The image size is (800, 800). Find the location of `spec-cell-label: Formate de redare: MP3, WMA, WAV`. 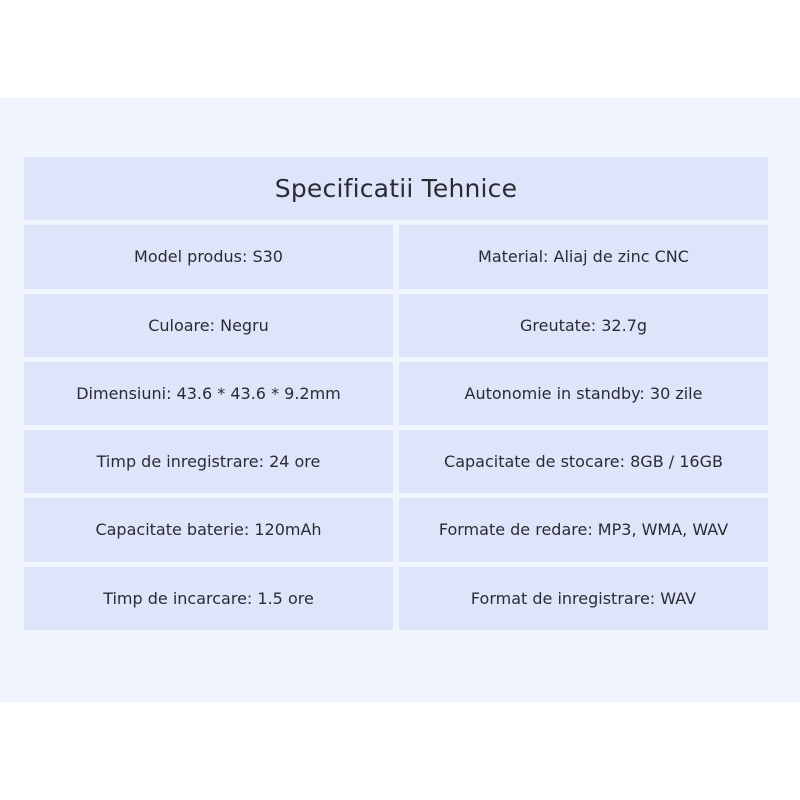

spec-cell-label: Formate de redare: MP3, WMA, WAV is located at coordinates (583, 530).